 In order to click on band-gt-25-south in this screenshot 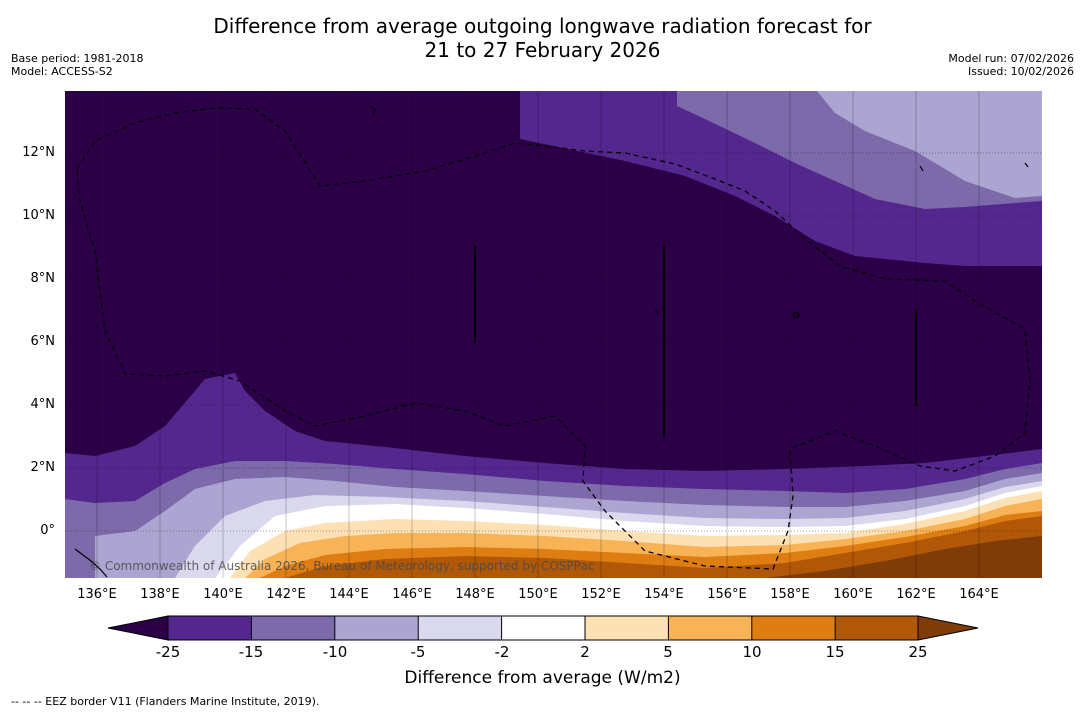, I will do `click(903, 557)`.